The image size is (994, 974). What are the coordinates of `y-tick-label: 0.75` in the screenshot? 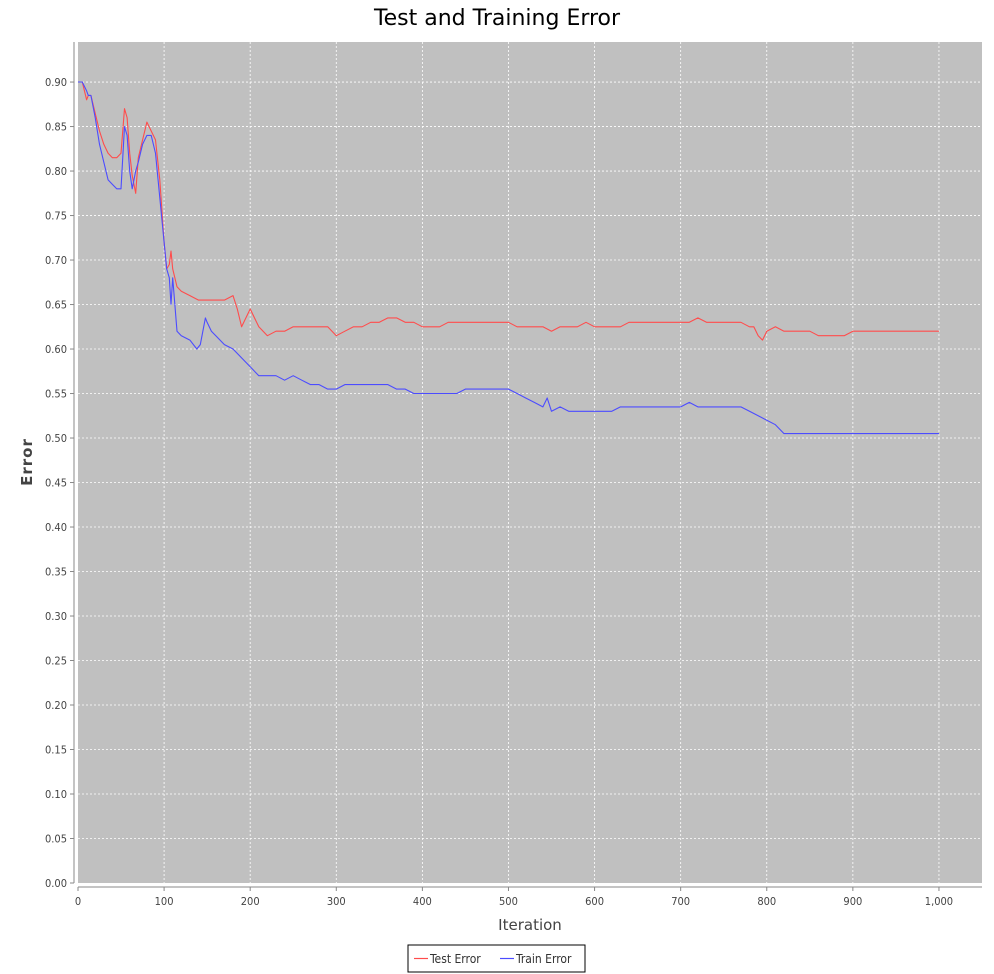 It's located at (56, 216).